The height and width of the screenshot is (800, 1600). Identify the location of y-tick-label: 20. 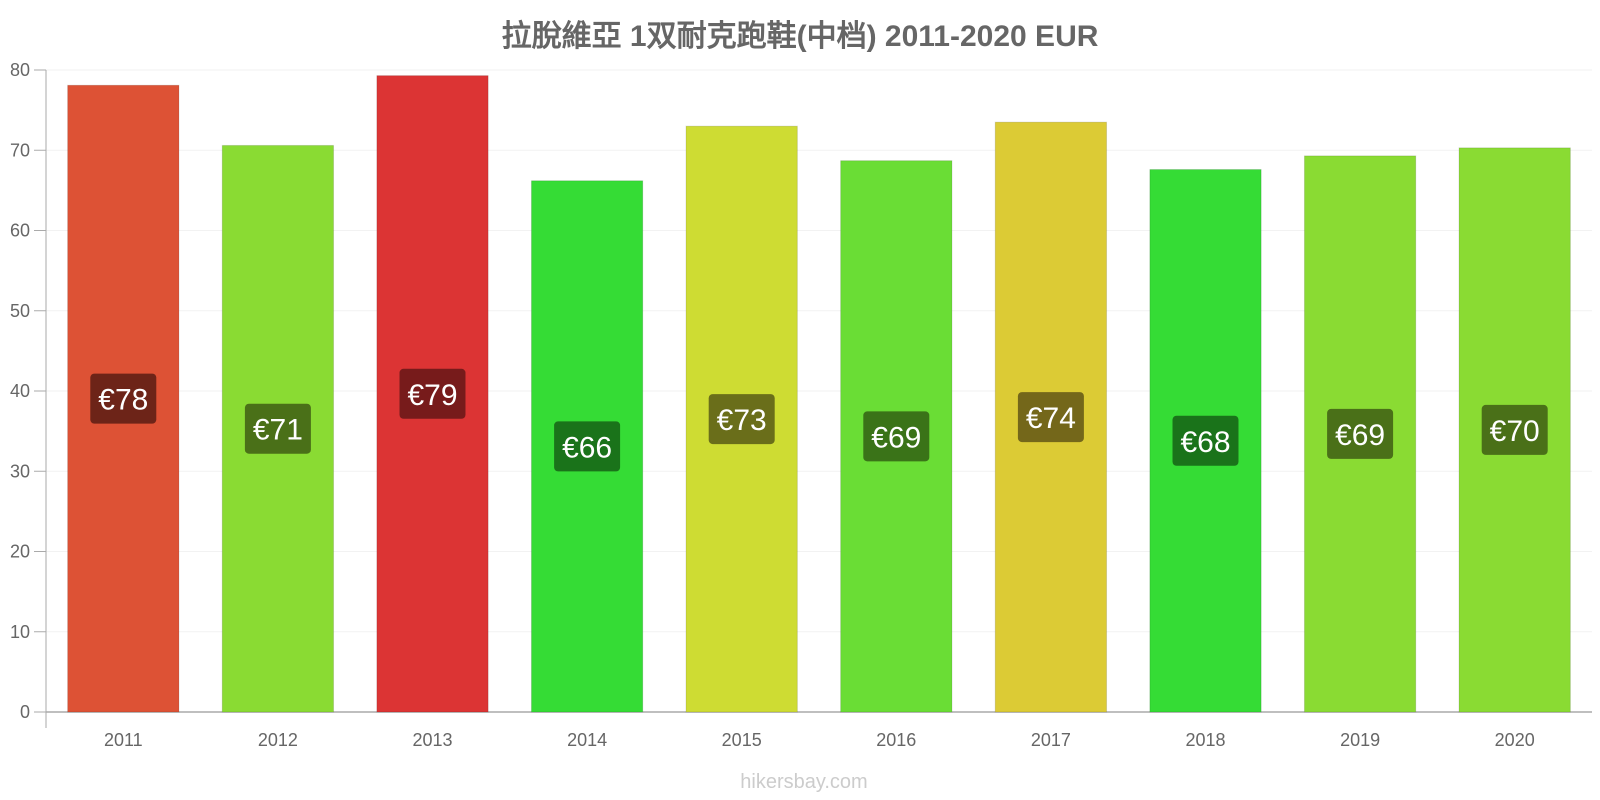
(20, 552).